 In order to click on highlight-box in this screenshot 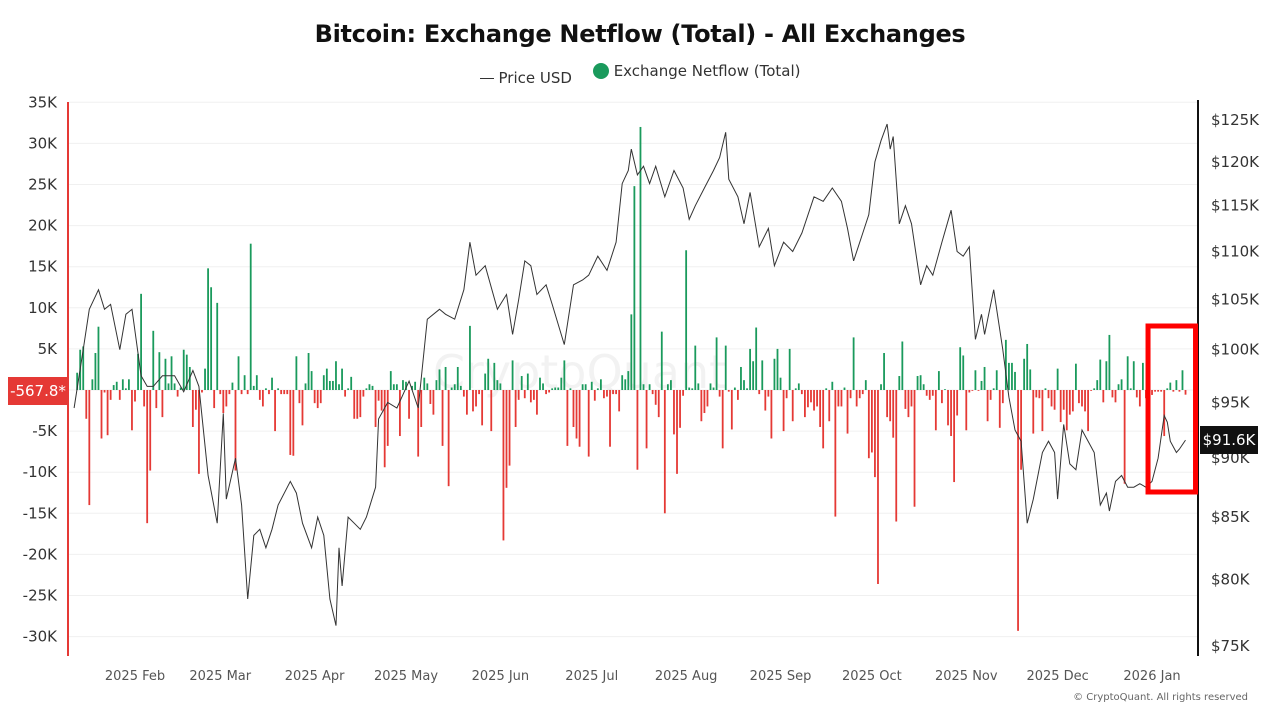, I will do `click(1172, 409)`.